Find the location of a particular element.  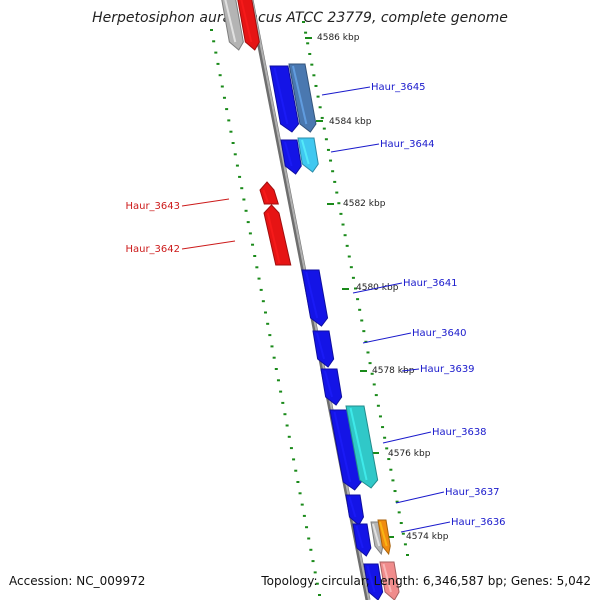

gene-block-haur-3643-shade is located at coordinates (265, 196).